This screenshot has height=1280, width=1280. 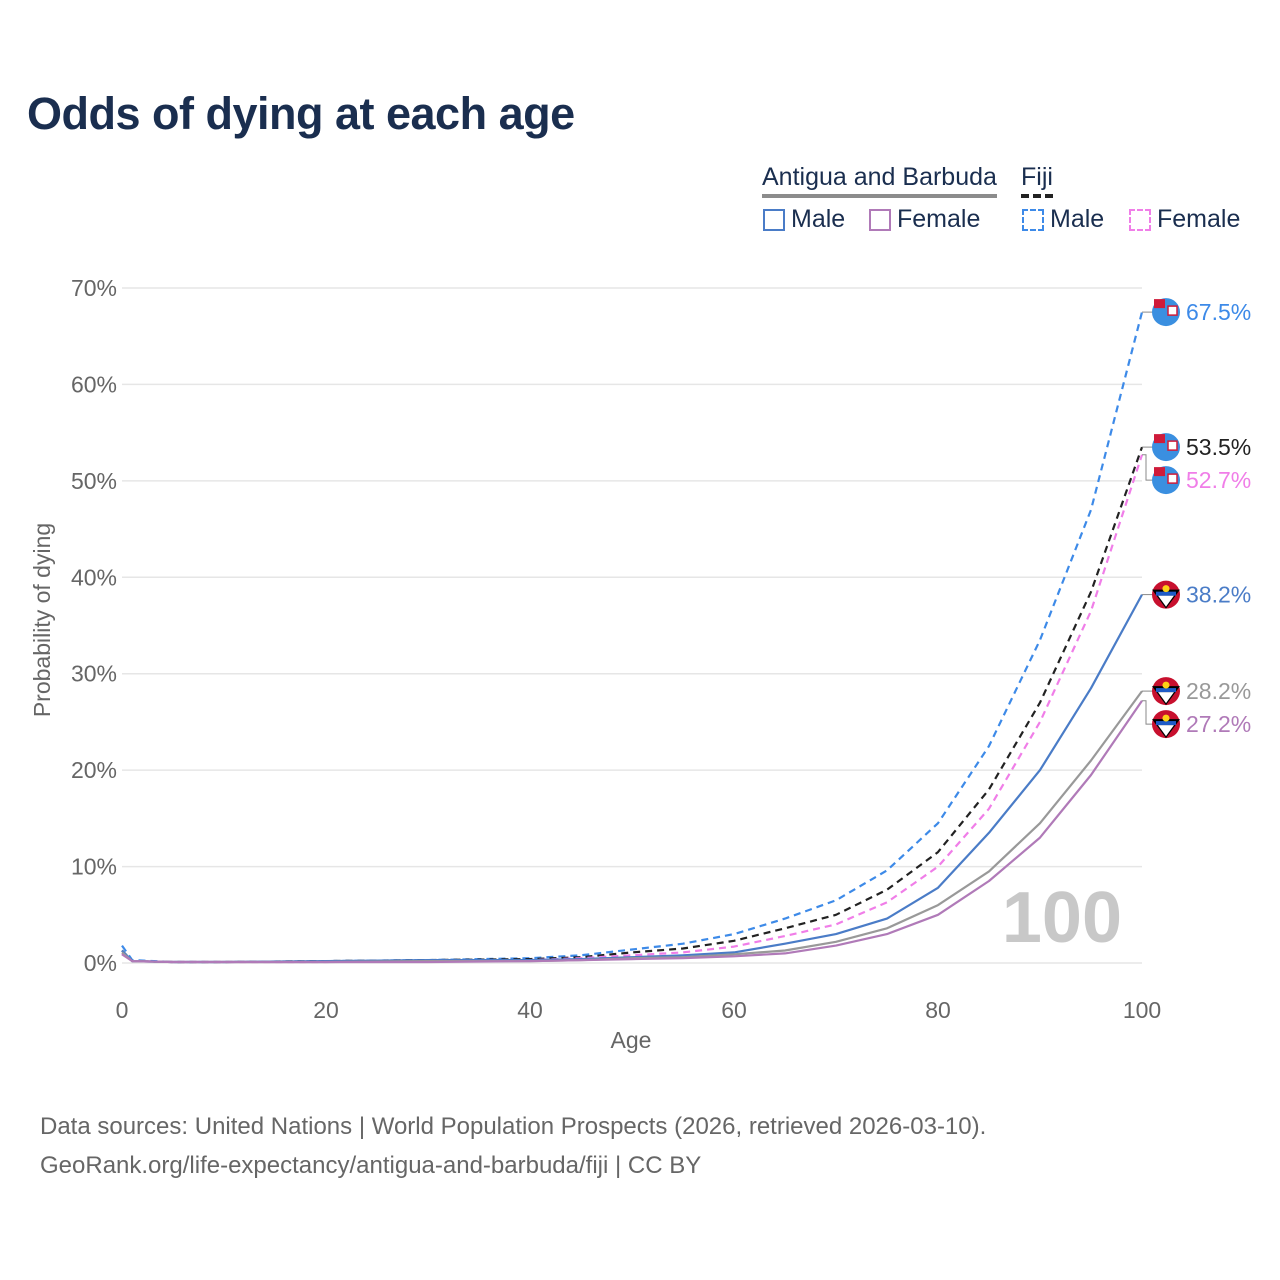 What do you see at coordinates (1218, 724) in the screenshot?
I see `end-label-value: 27.2%` at bounding box center [1218, 724].